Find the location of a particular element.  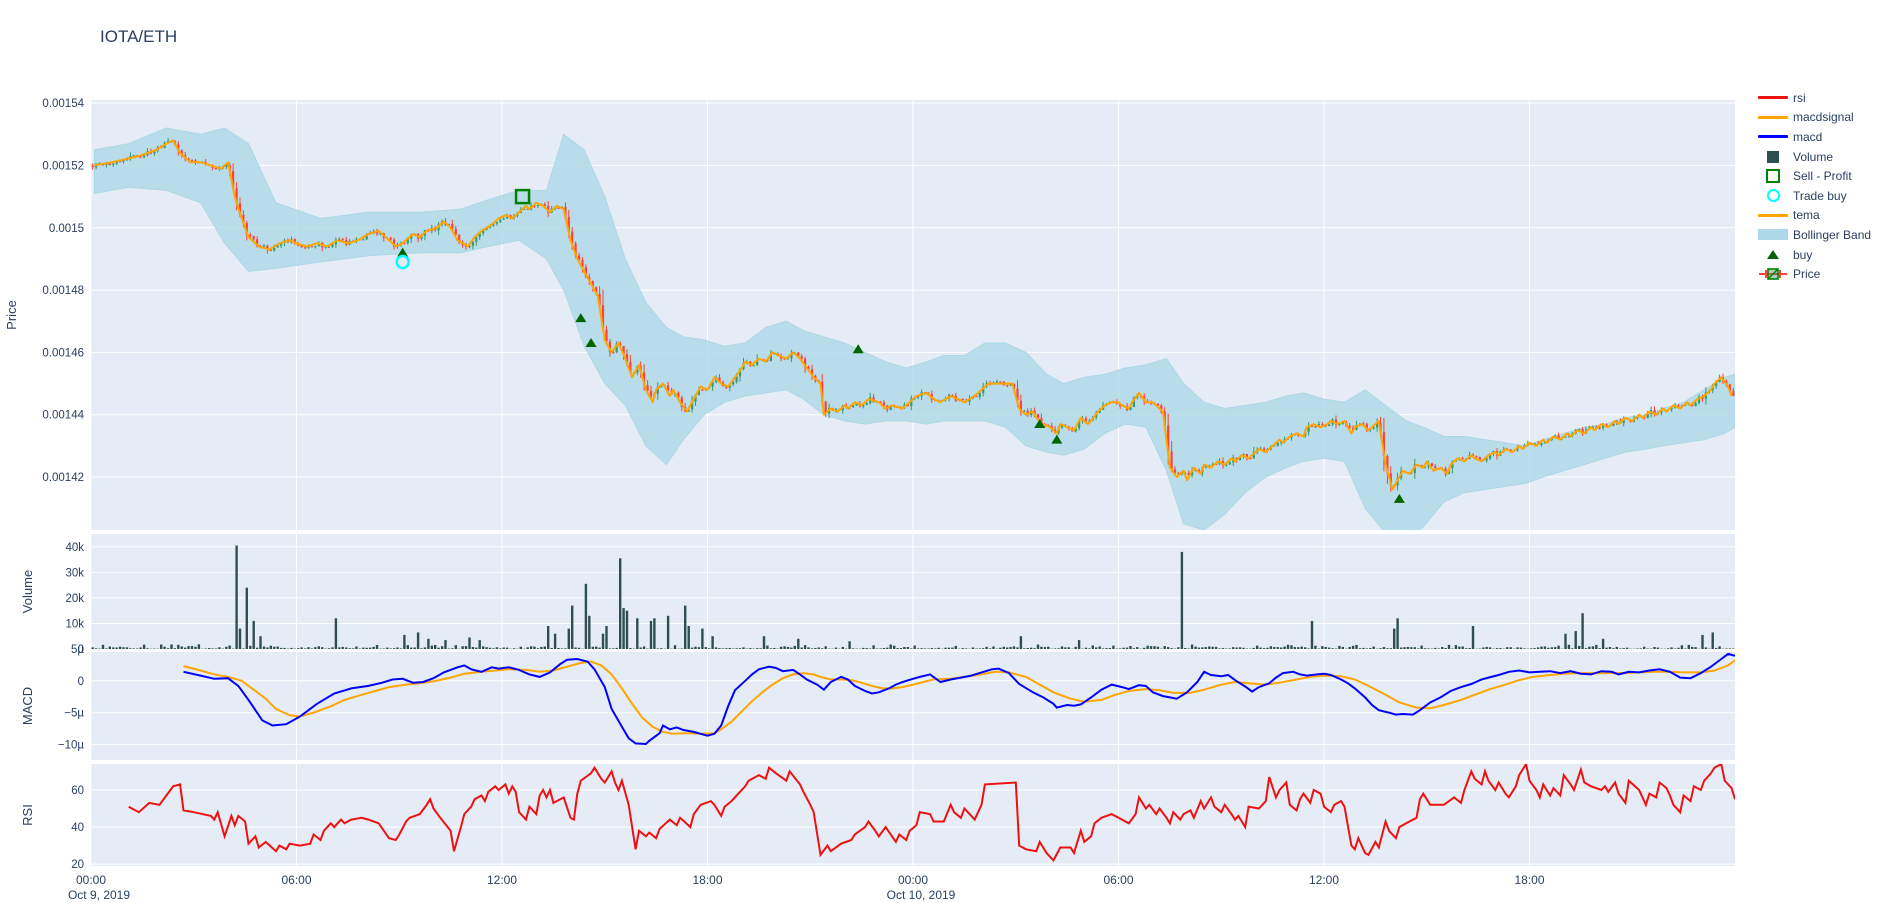

rsi-line is located at coordinates (931, 813).